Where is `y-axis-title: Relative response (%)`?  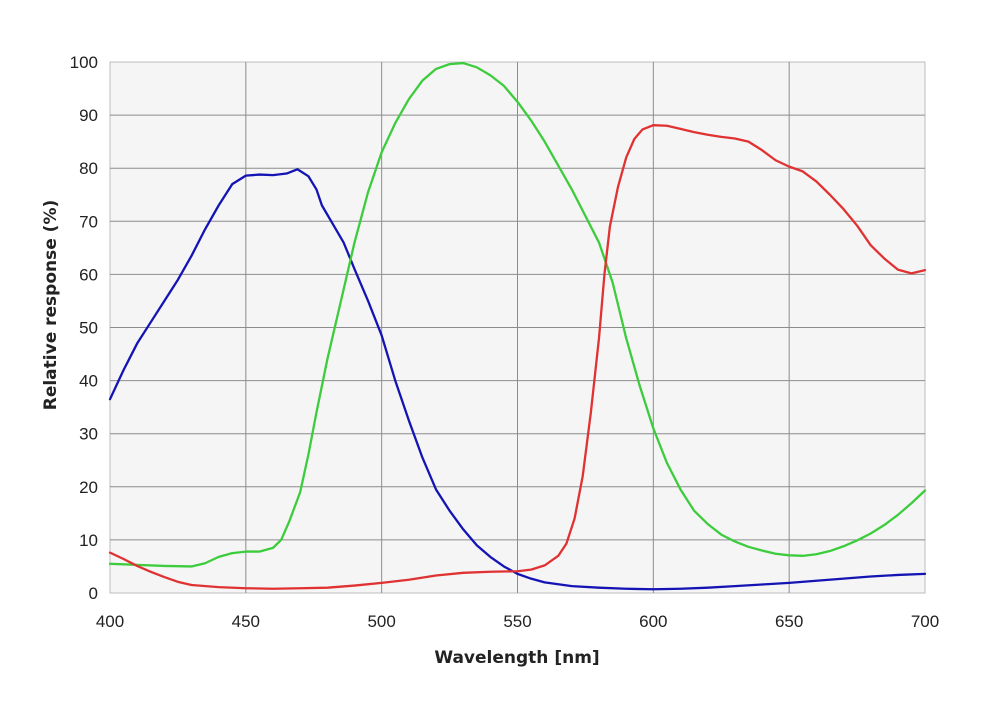 y-axis-title: Relative response (%) is located at coordinates (51, 305).